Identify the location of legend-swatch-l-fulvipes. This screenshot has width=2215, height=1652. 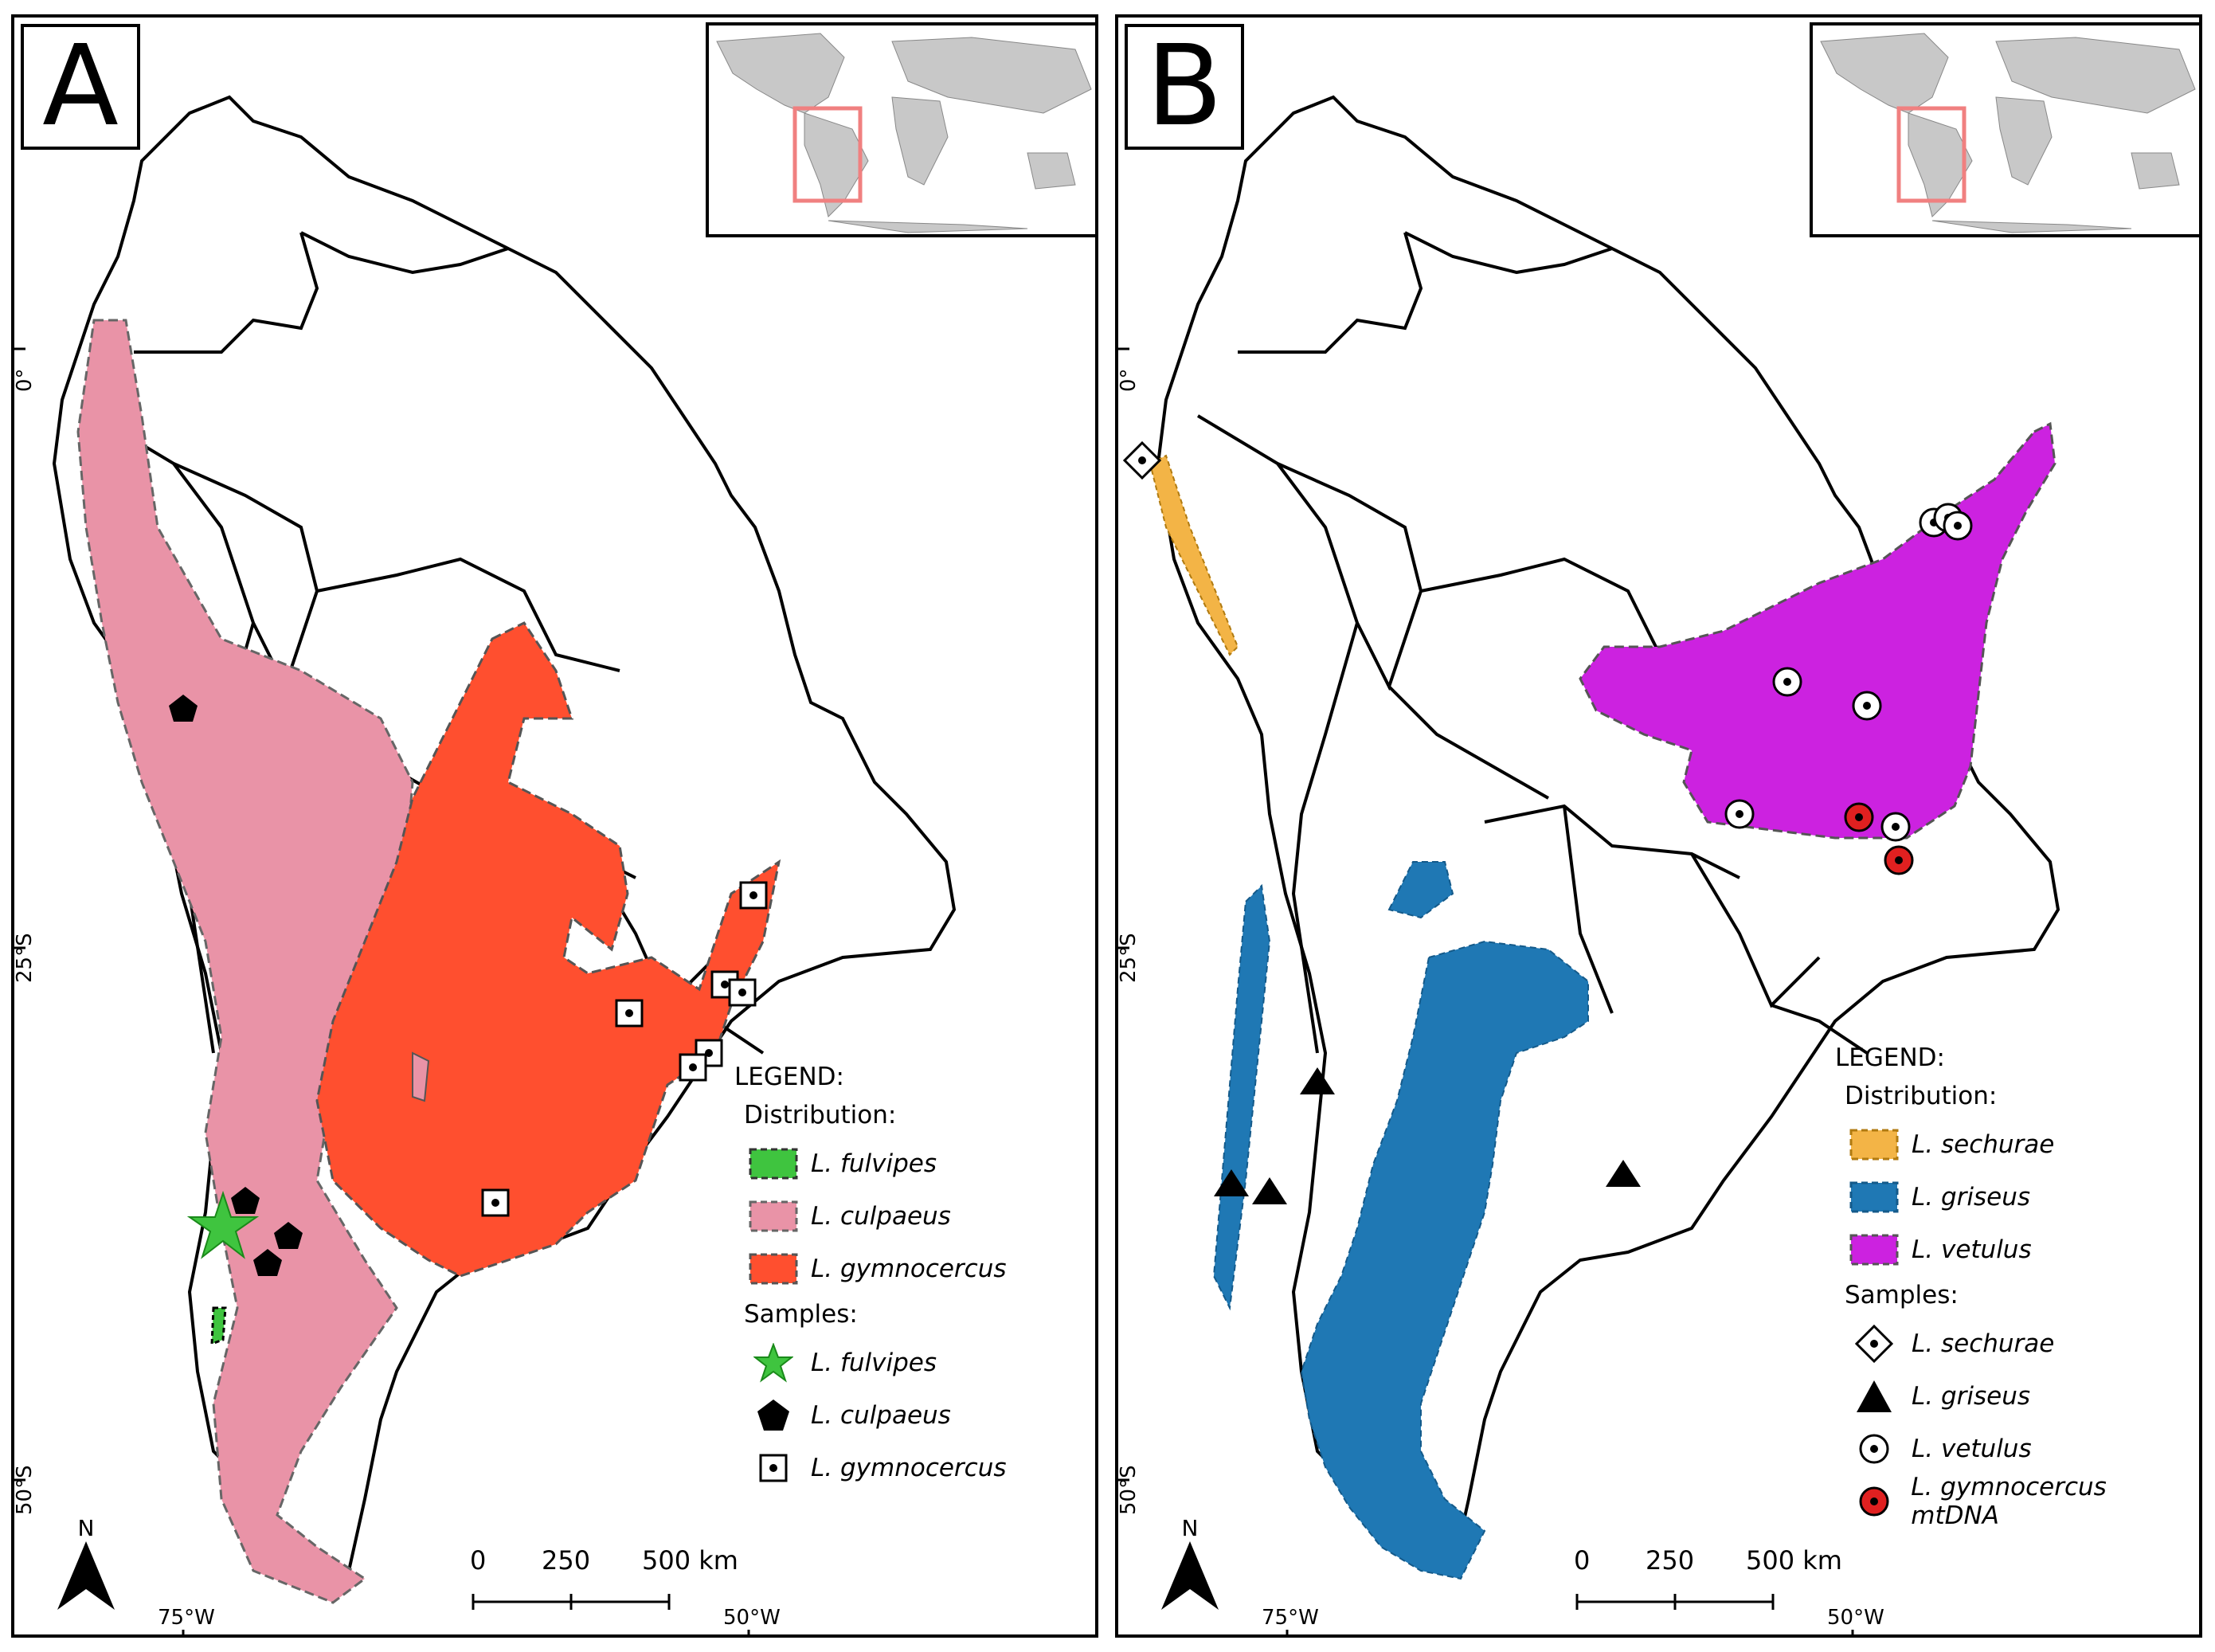
(773, 1164).